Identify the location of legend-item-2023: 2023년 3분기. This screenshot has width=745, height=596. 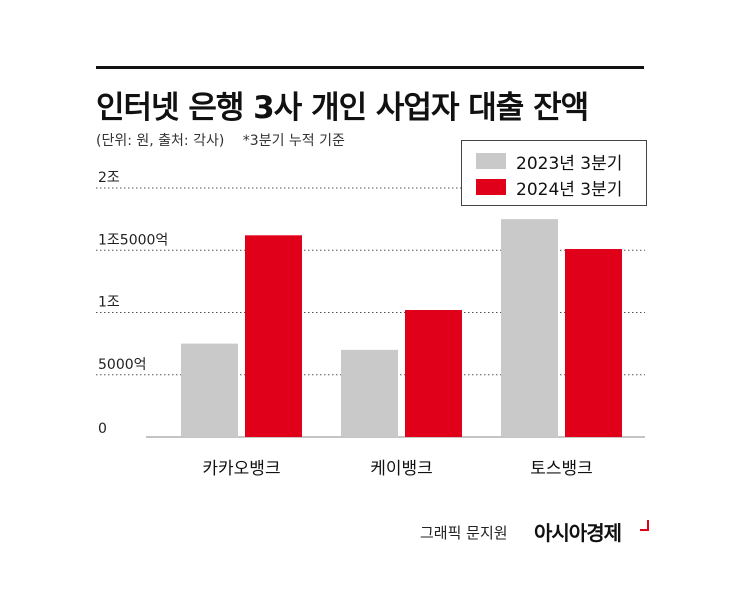
(549, 162).